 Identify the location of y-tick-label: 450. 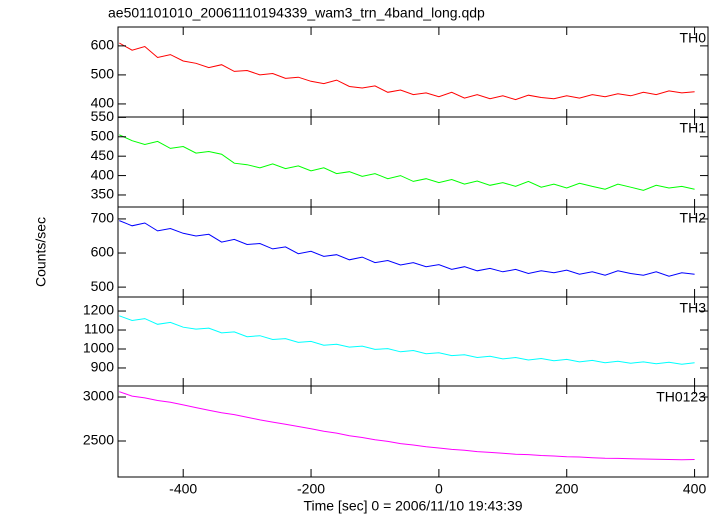
(103, 155).